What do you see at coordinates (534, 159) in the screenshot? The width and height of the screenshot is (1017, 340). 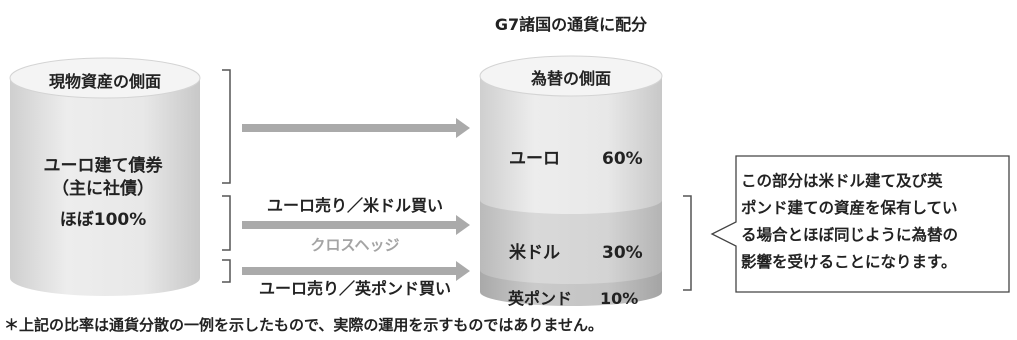 I see `segment-euro-currency: ユーロ` at bounding box center [534, 159].